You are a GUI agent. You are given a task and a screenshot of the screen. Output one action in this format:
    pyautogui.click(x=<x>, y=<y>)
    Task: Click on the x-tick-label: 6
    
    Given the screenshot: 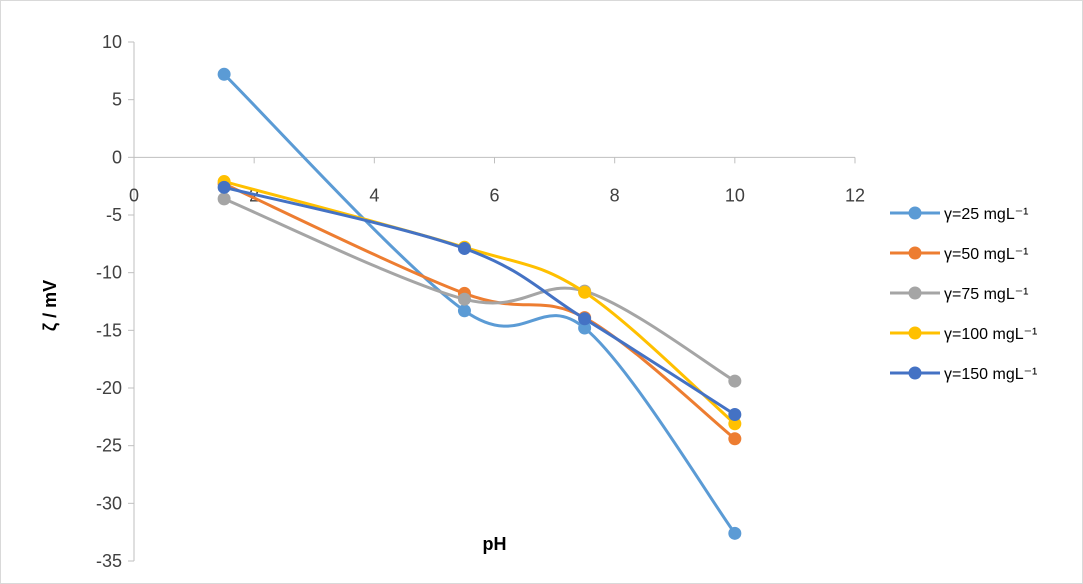 What is the action you would take?
    pyautogui.click(x=494, y=195)
    